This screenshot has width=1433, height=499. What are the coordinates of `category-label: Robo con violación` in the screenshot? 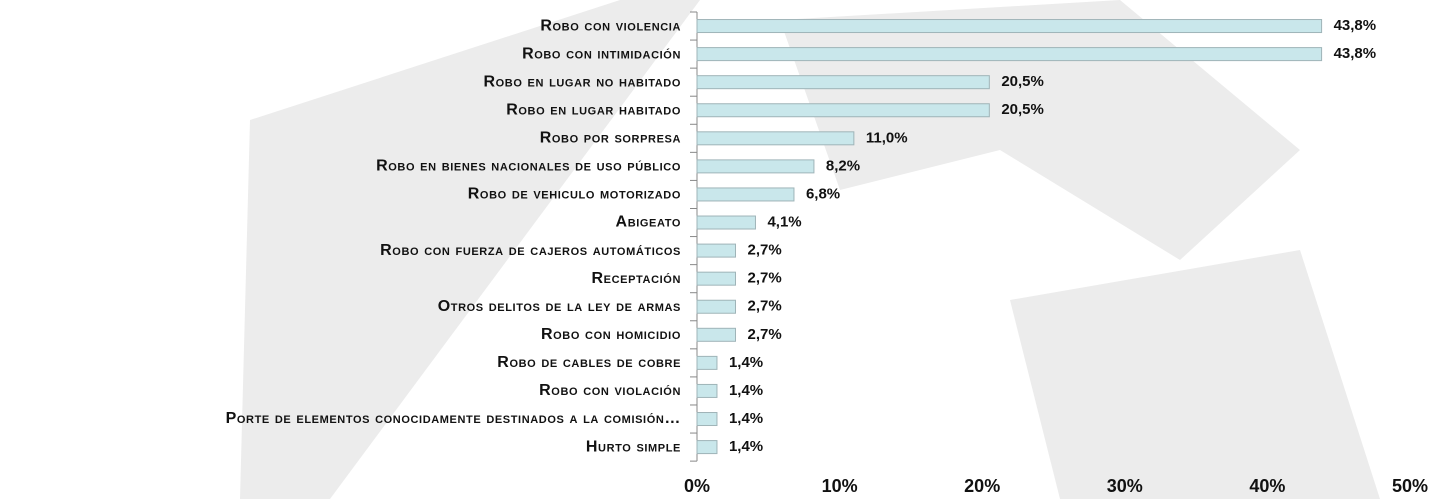 It's located at (610, 390).